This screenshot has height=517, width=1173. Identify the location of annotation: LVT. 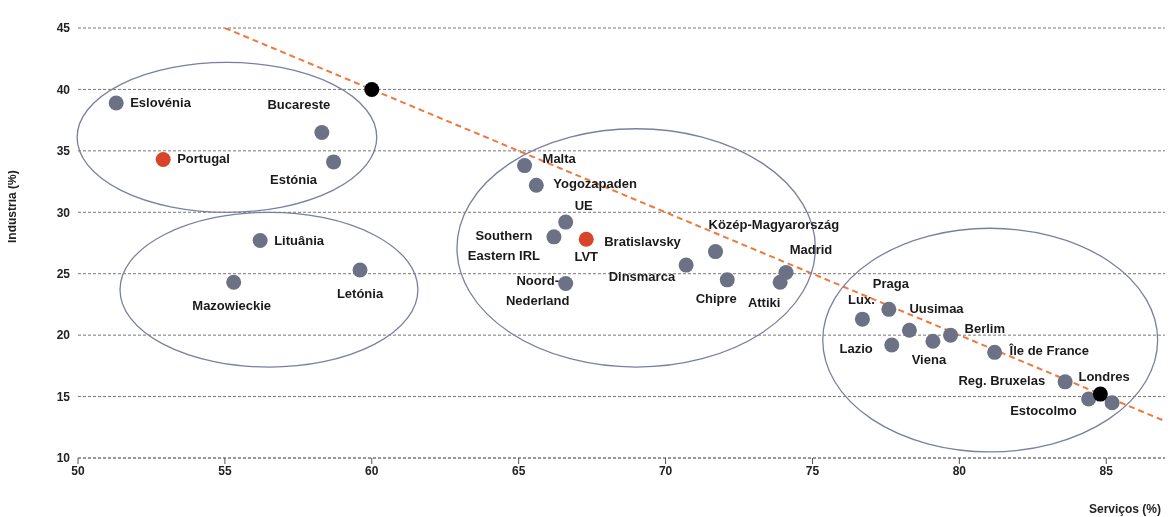
(586, 257).